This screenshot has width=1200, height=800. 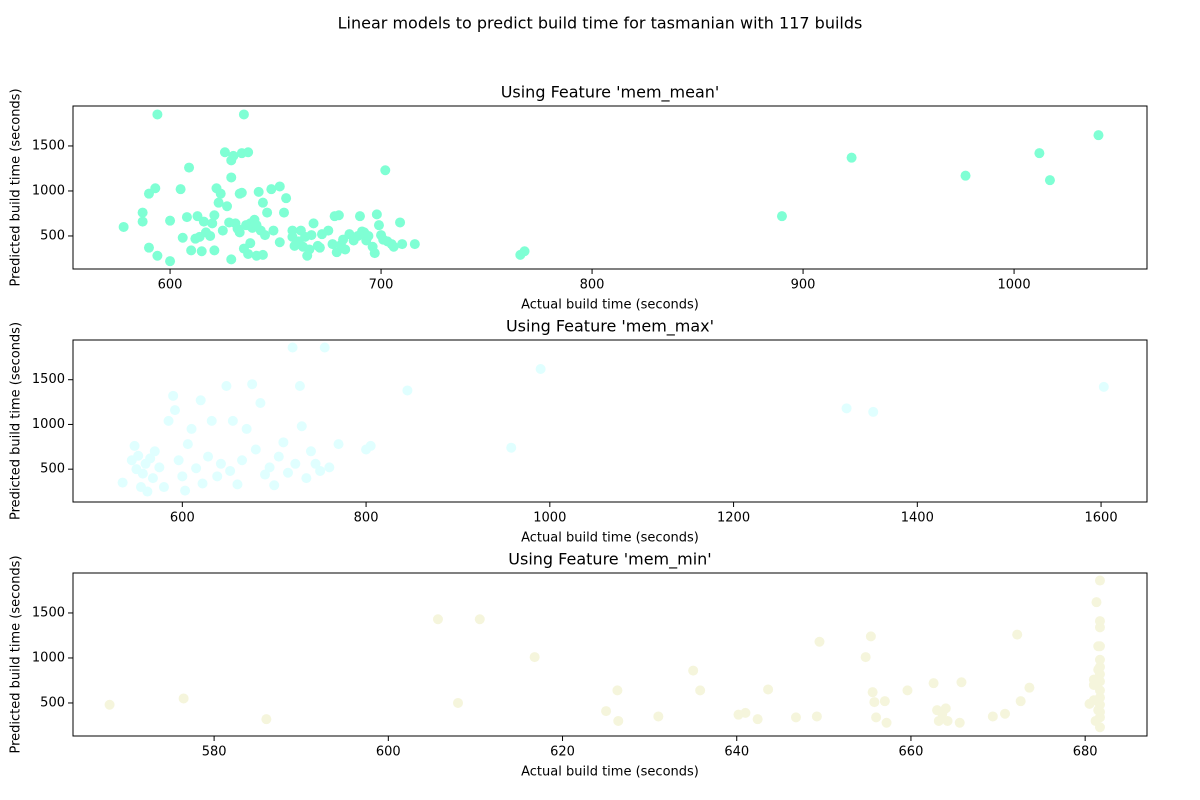 I want to click on x-tick-label: 660, so click(x=911, y=752).